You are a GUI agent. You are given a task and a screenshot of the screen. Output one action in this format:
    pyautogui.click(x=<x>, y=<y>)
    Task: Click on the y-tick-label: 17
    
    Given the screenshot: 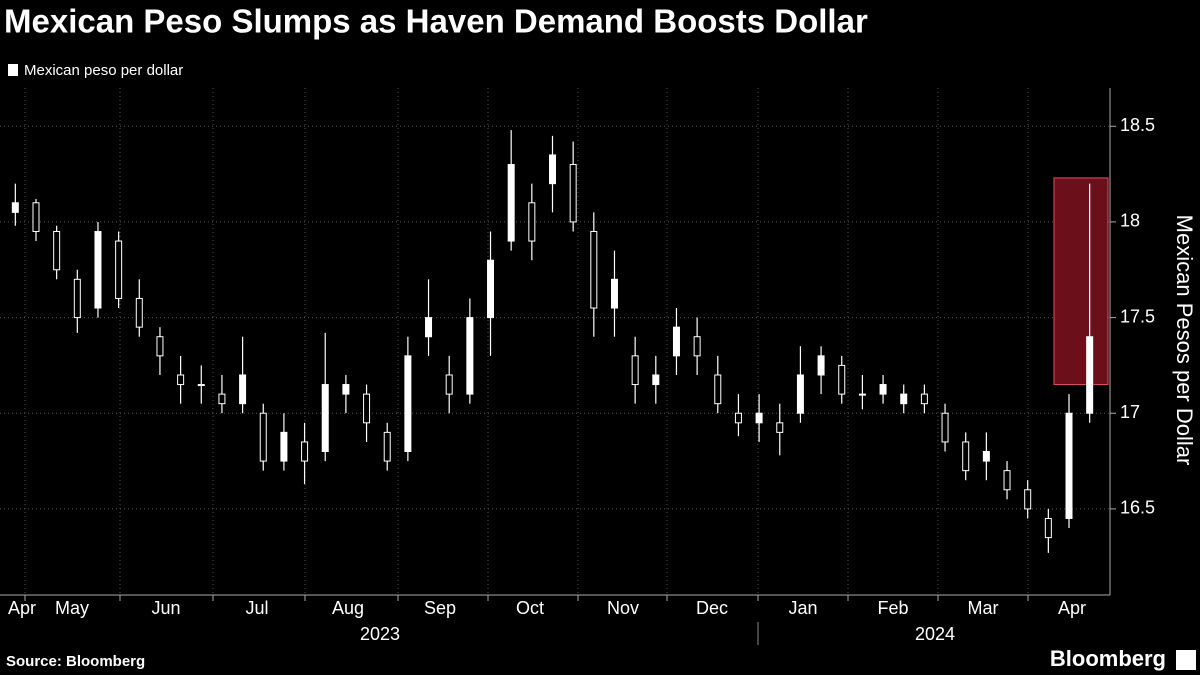 What is the action you would take?
    pyautogui.click(x=1130, y=412)
    